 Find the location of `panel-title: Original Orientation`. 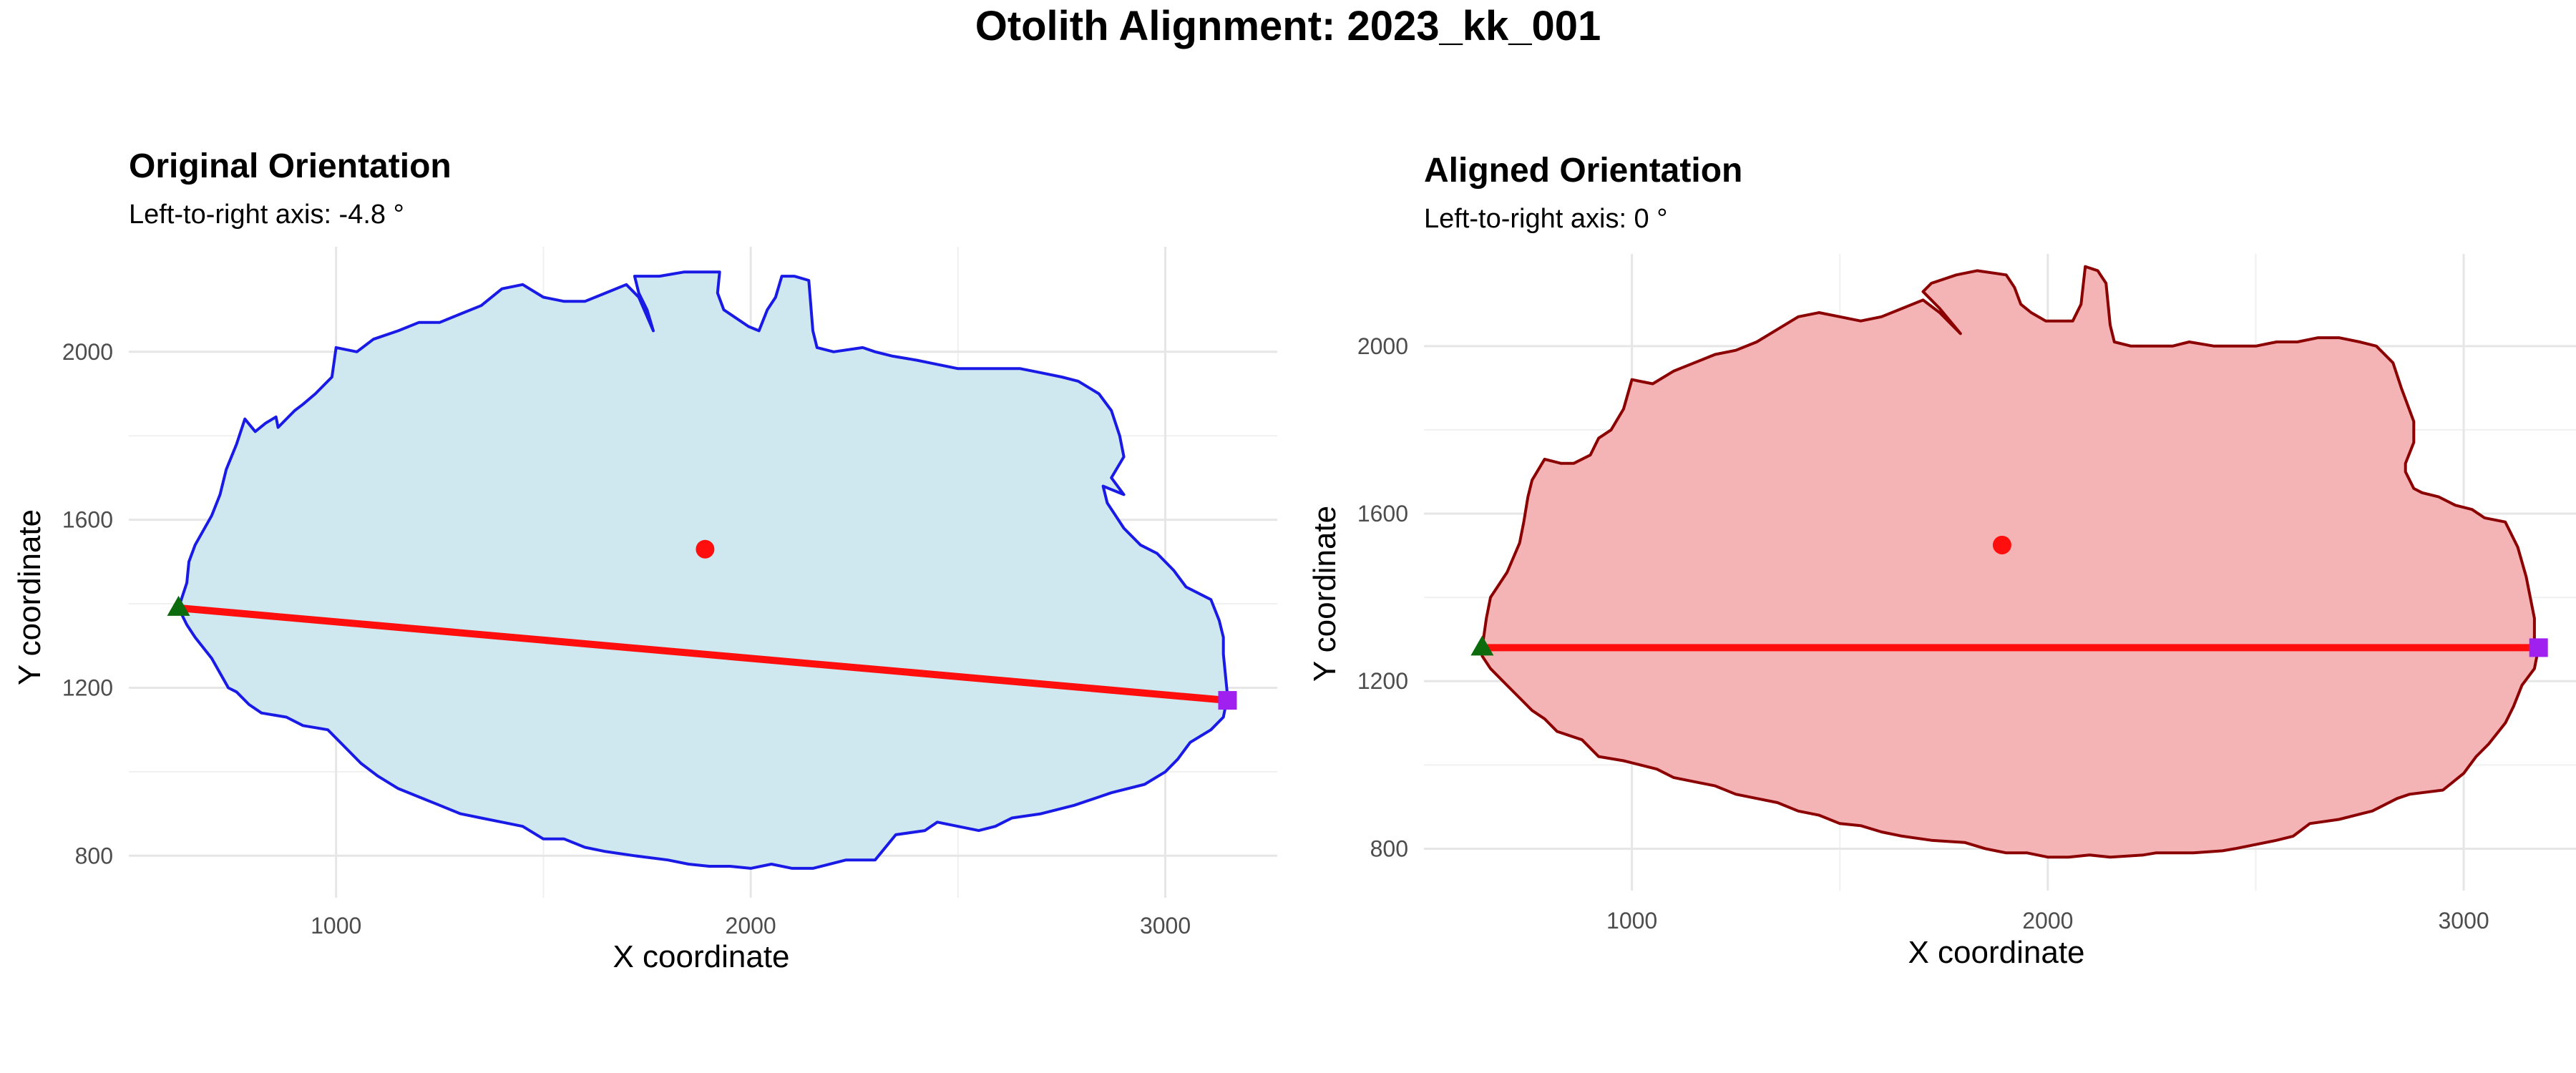

panel-title: Original Orientation is located at coordinates (290, 166).